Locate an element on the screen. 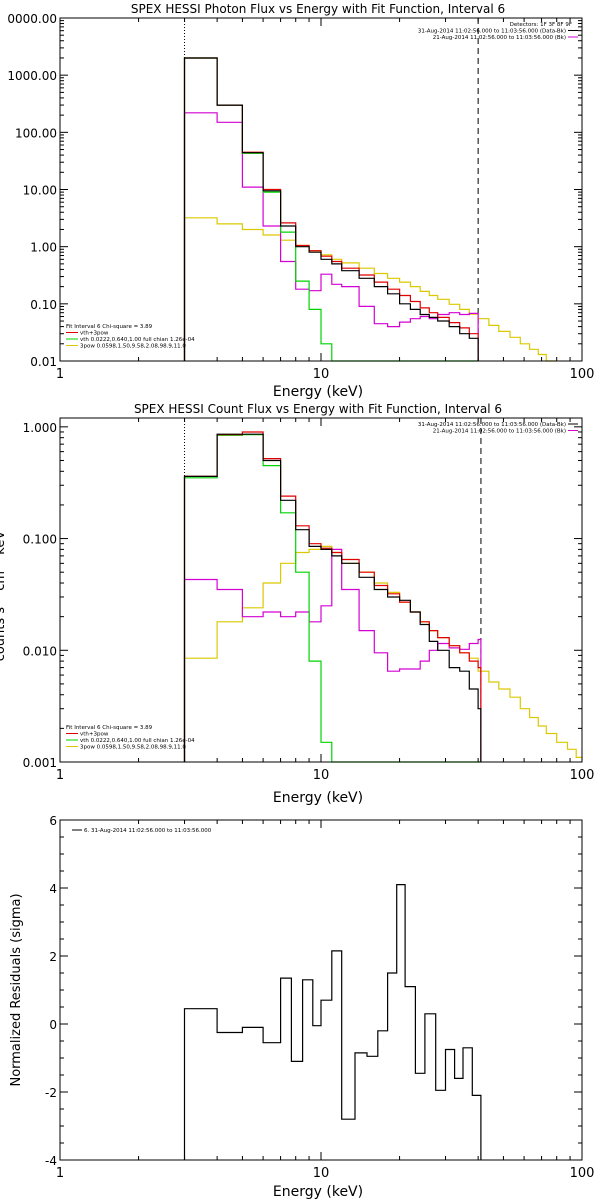  interval-markers is located at coordinates (331, 189).